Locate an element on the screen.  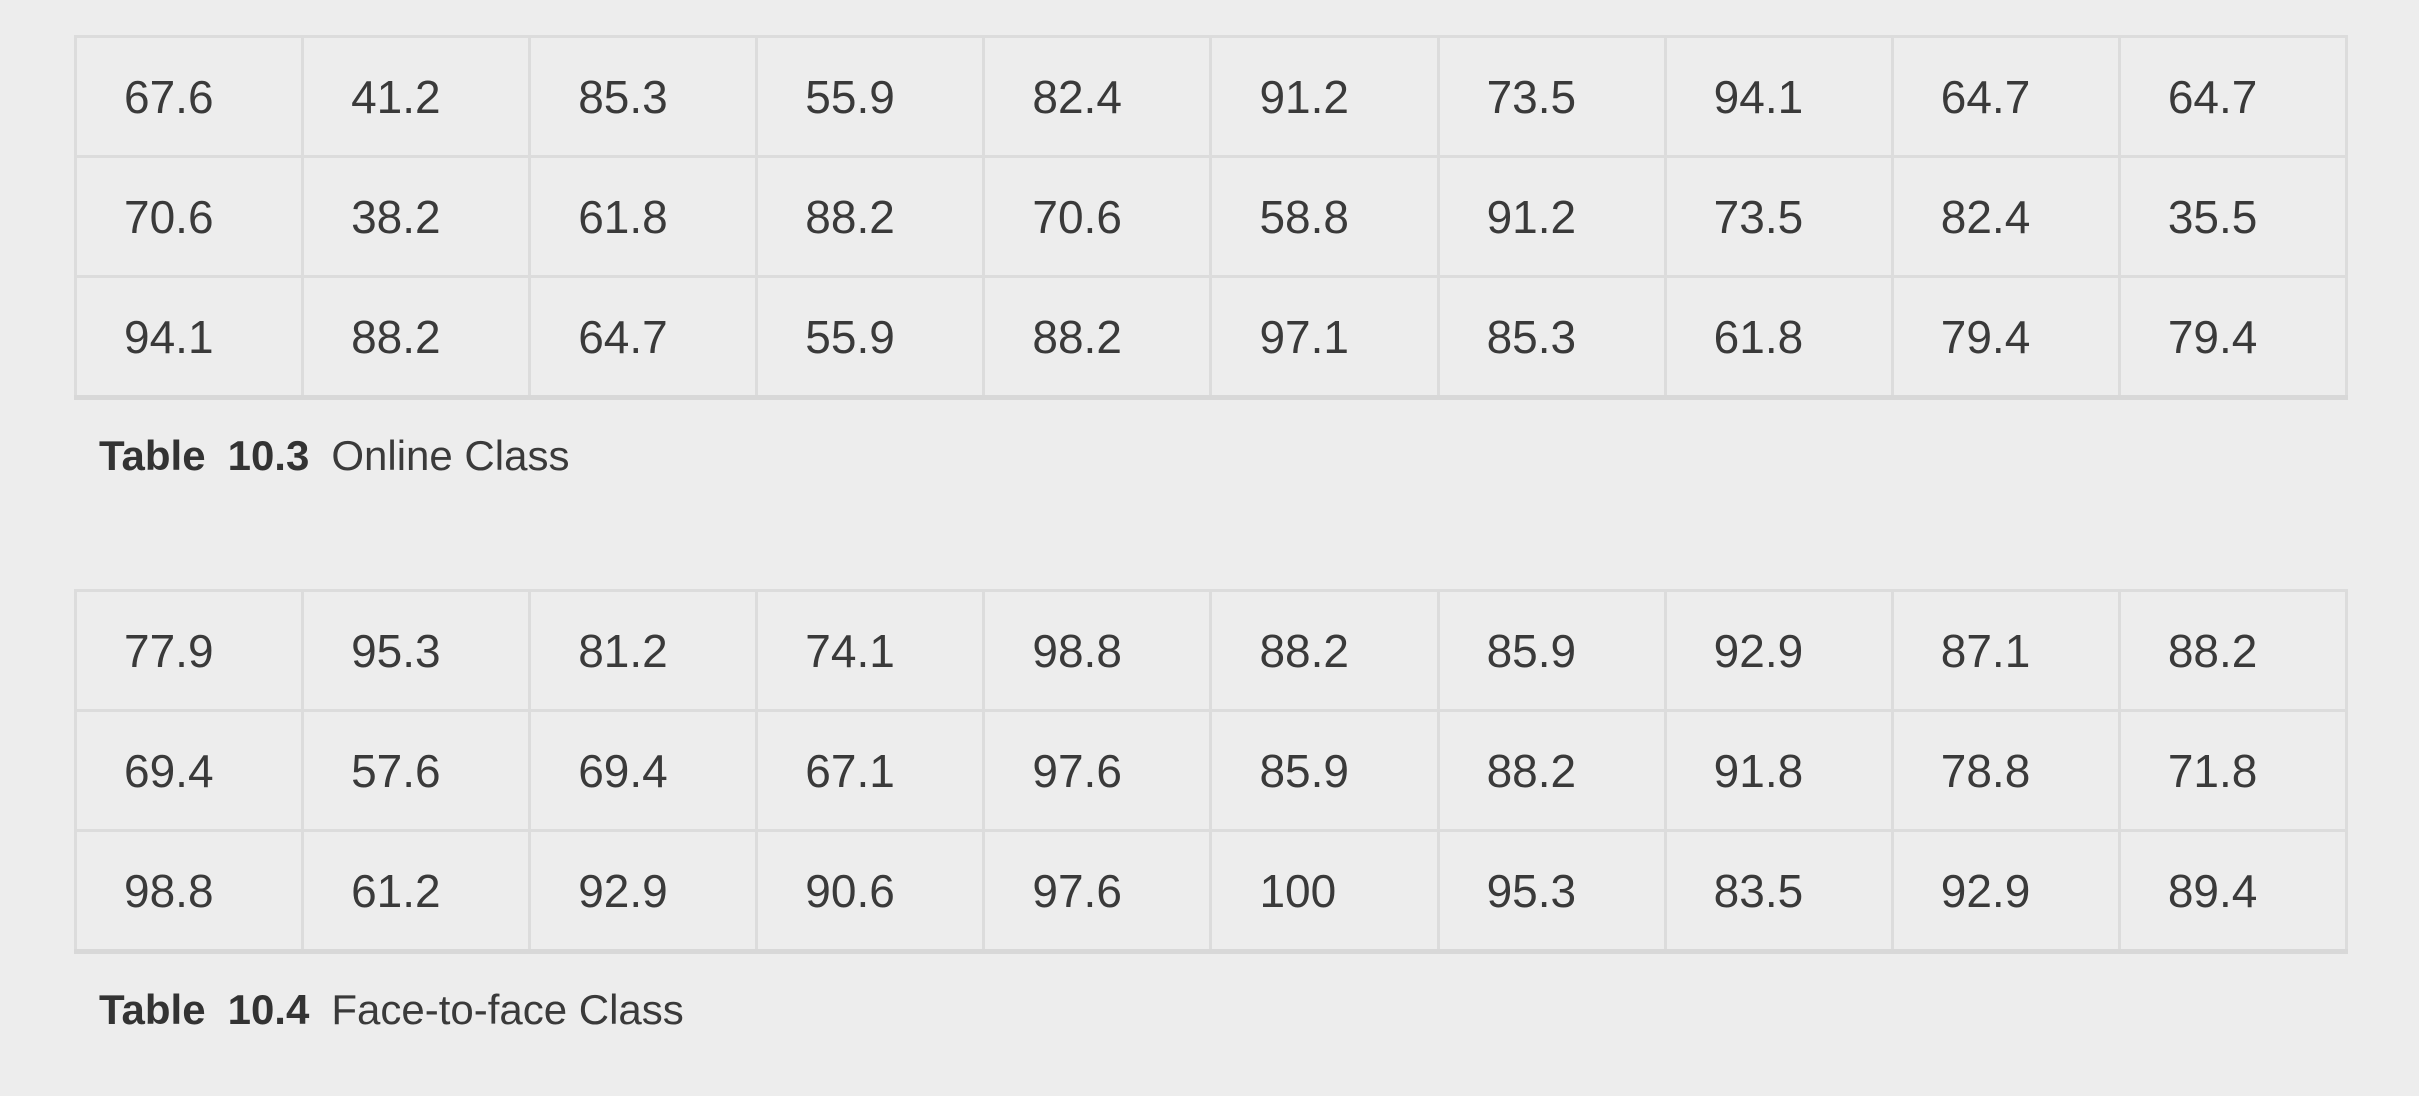
table-cell: 74.1 is located at coordinates (870, 650).